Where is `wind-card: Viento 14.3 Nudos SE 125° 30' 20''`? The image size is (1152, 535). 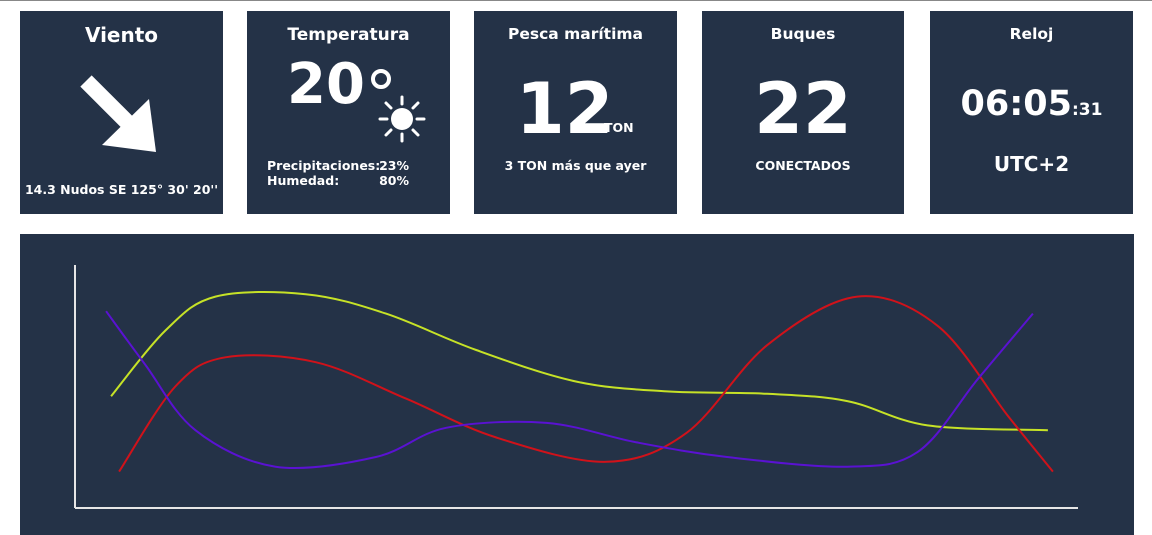 wind-card: Viento 14.3 Nudos SE 125° 30' 20'' is located at coordinates (121, 112).